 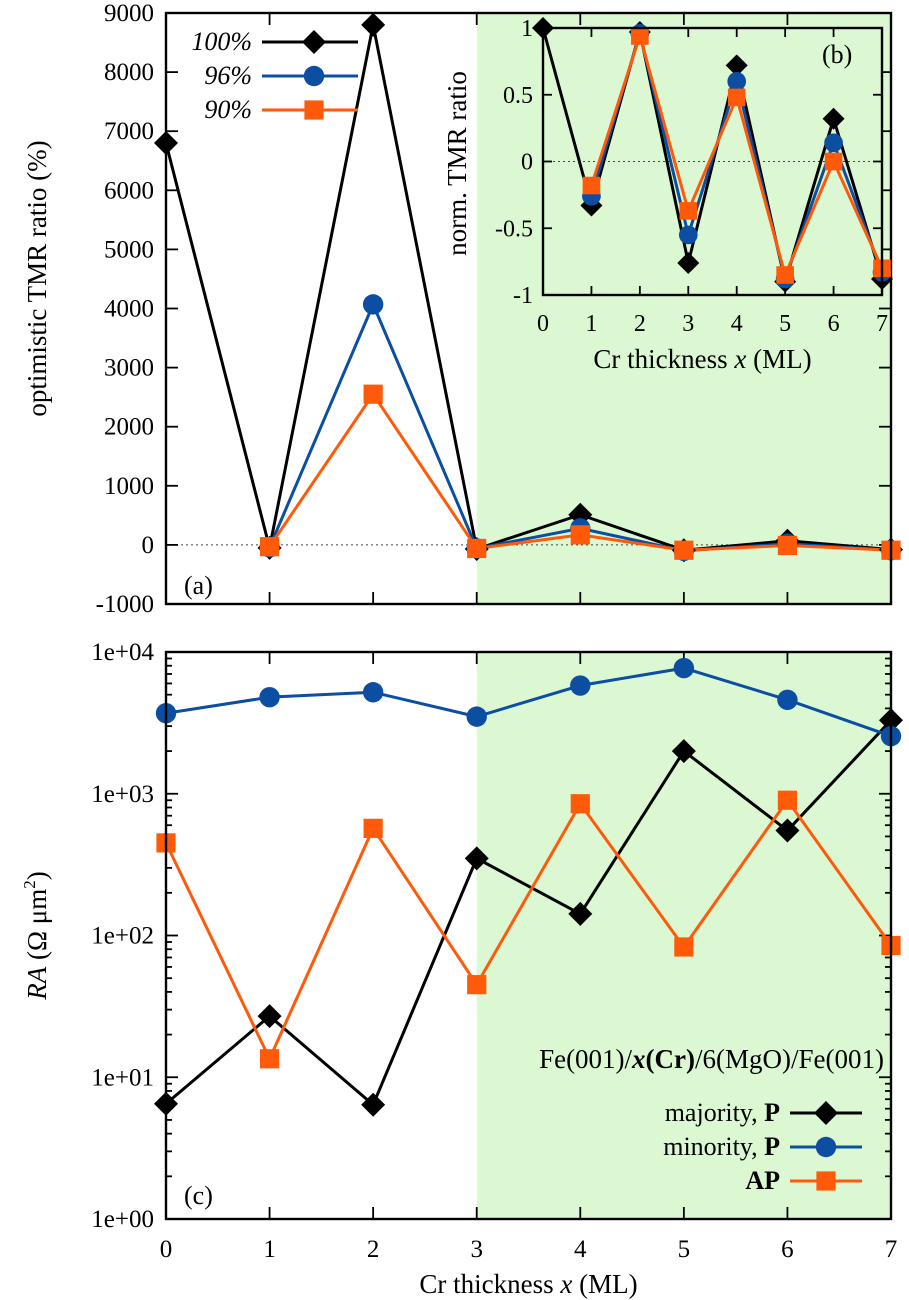 I want to click on panel-b-xtick-label: 4, so click(x=737, y=324).